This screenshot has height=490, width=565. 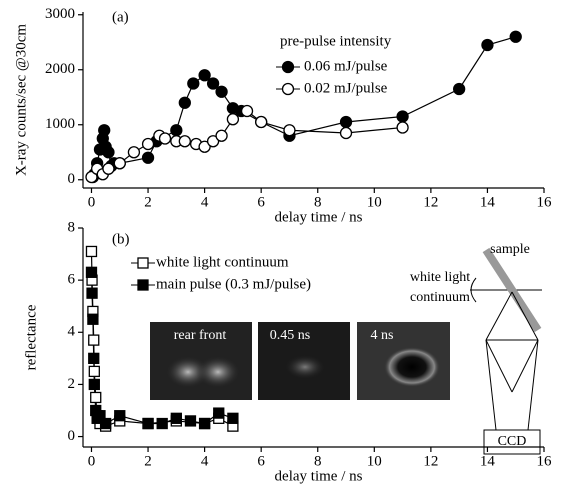 I want to click on inset-images, so click(x=300, y=361).